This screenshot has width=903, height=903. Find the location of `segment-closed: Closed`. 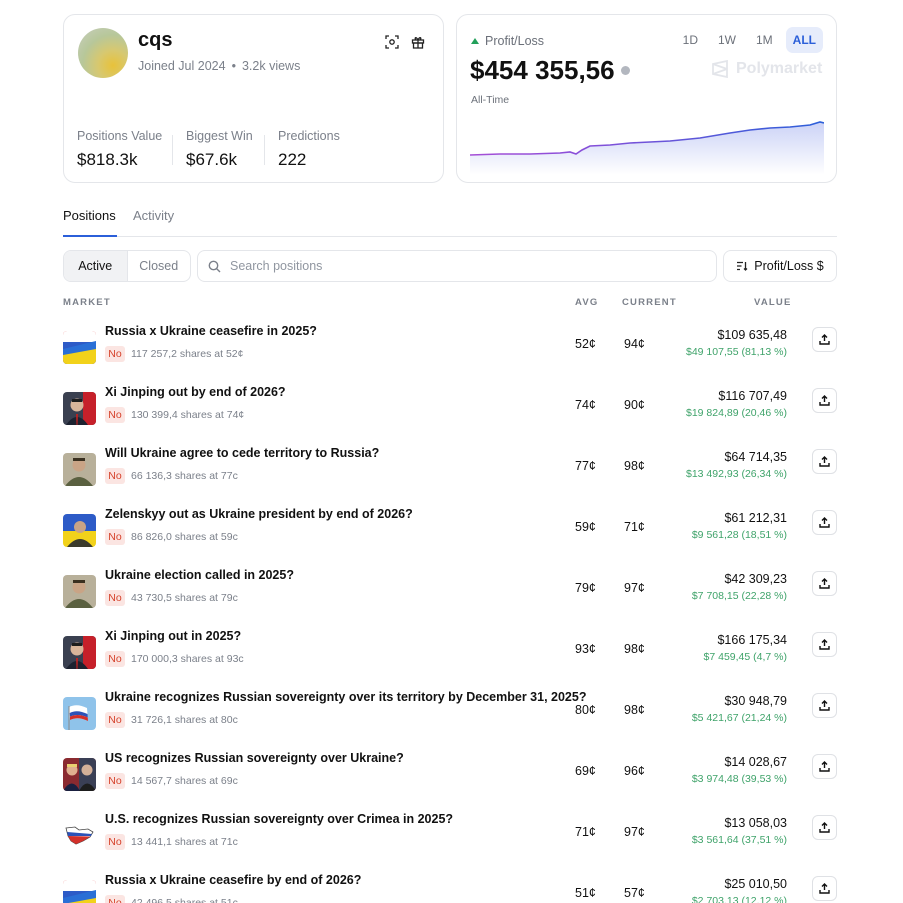

segment-closed: Closed is located at coordinates (159, 266).